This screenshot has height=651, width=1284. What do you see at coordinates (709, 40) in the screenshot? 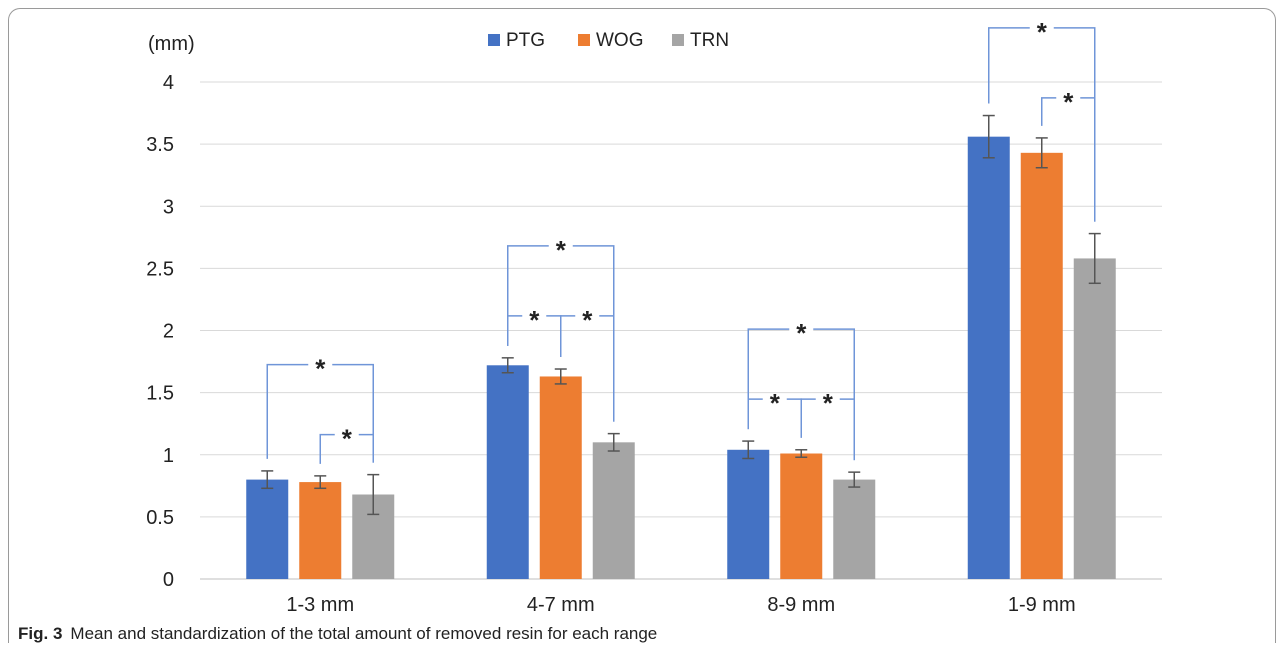
I see `legend-label: TRN` at bounding box center [709, 40].